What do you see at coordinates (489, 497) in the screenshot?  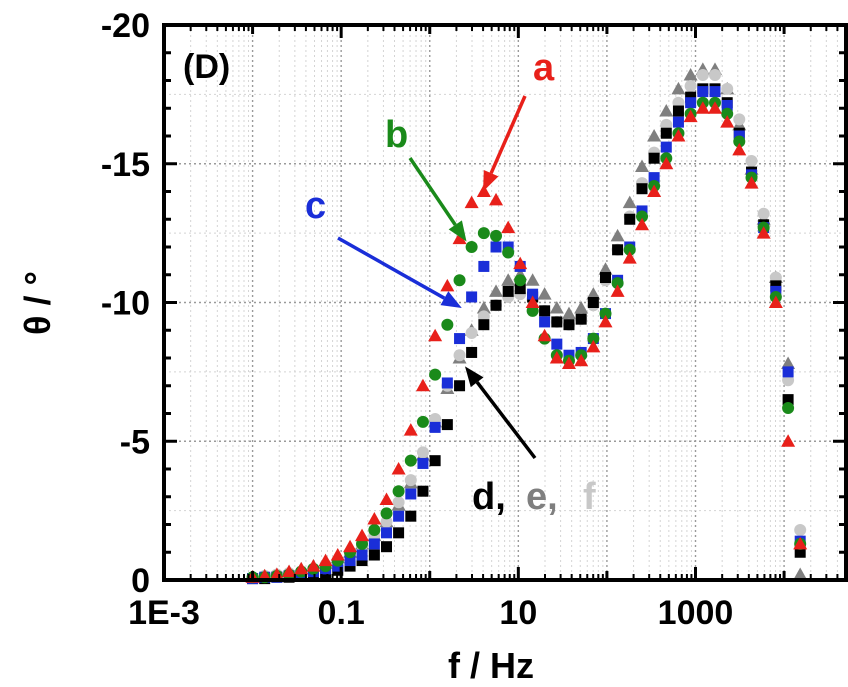 I see `annotation-label-3: d,` at bounding box center [489, 497].